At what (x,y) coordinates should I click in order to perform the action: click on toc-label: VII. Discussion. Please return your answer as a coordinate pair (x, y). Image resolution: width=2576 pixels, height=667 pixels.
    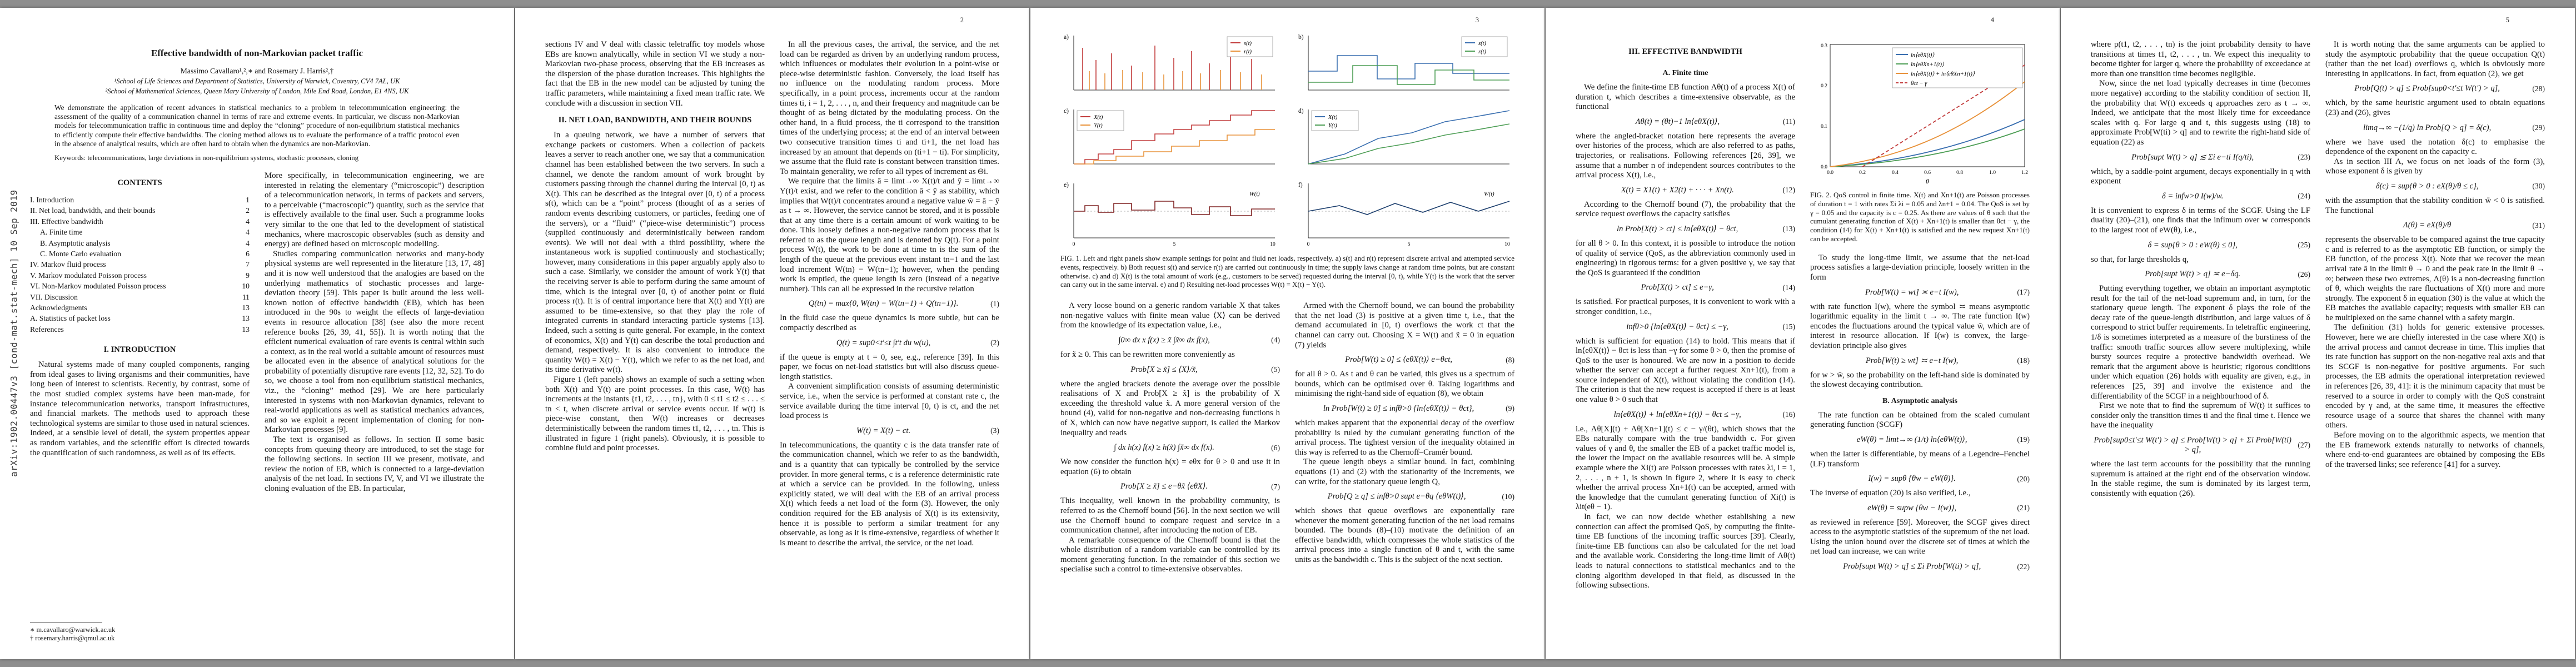
    Looking at the image, I should click on (54, 296).